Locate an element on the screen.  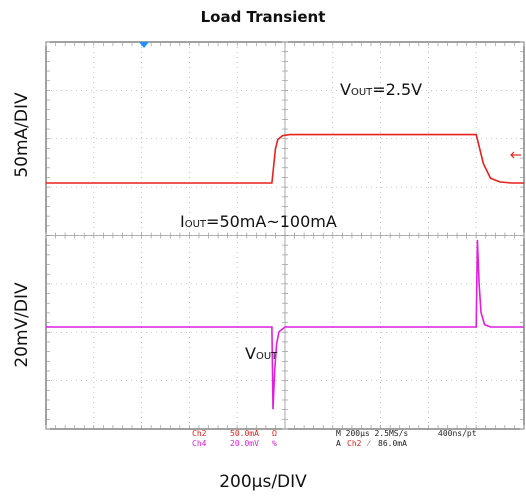
readout-ch4-unit: % is located at coordinates (274, 443).